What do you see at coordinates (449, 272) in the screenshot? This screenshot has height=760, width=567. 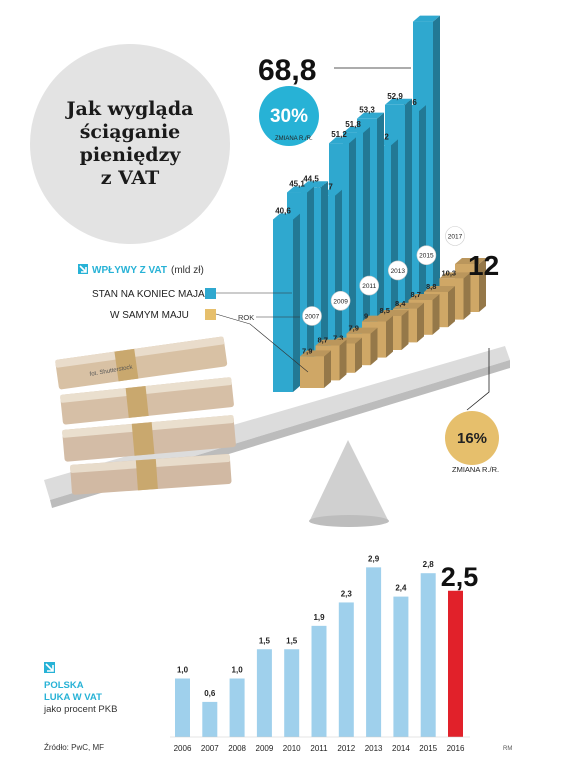 I see `tan-block-value-label: 10,3` at bounding box center [449, 272].